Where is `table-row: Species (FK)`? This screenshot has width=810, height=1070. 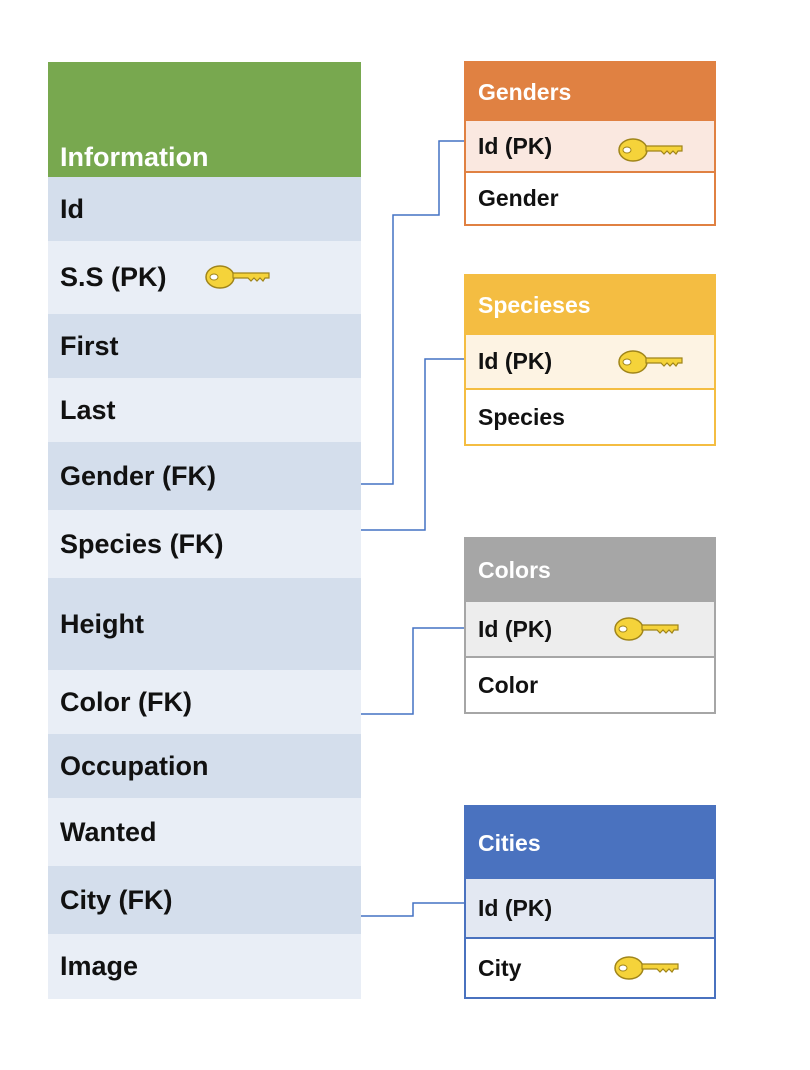 table-row: Species (FK) is located at coordinates (204, 544).